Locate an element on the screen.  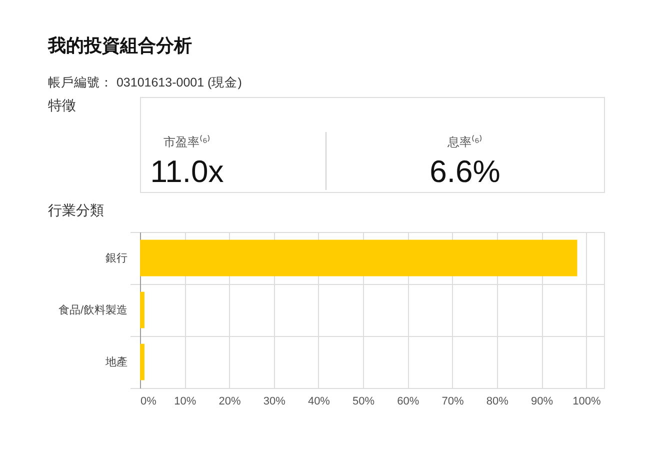
text: 6.6% is located at coordinates (465, 171).